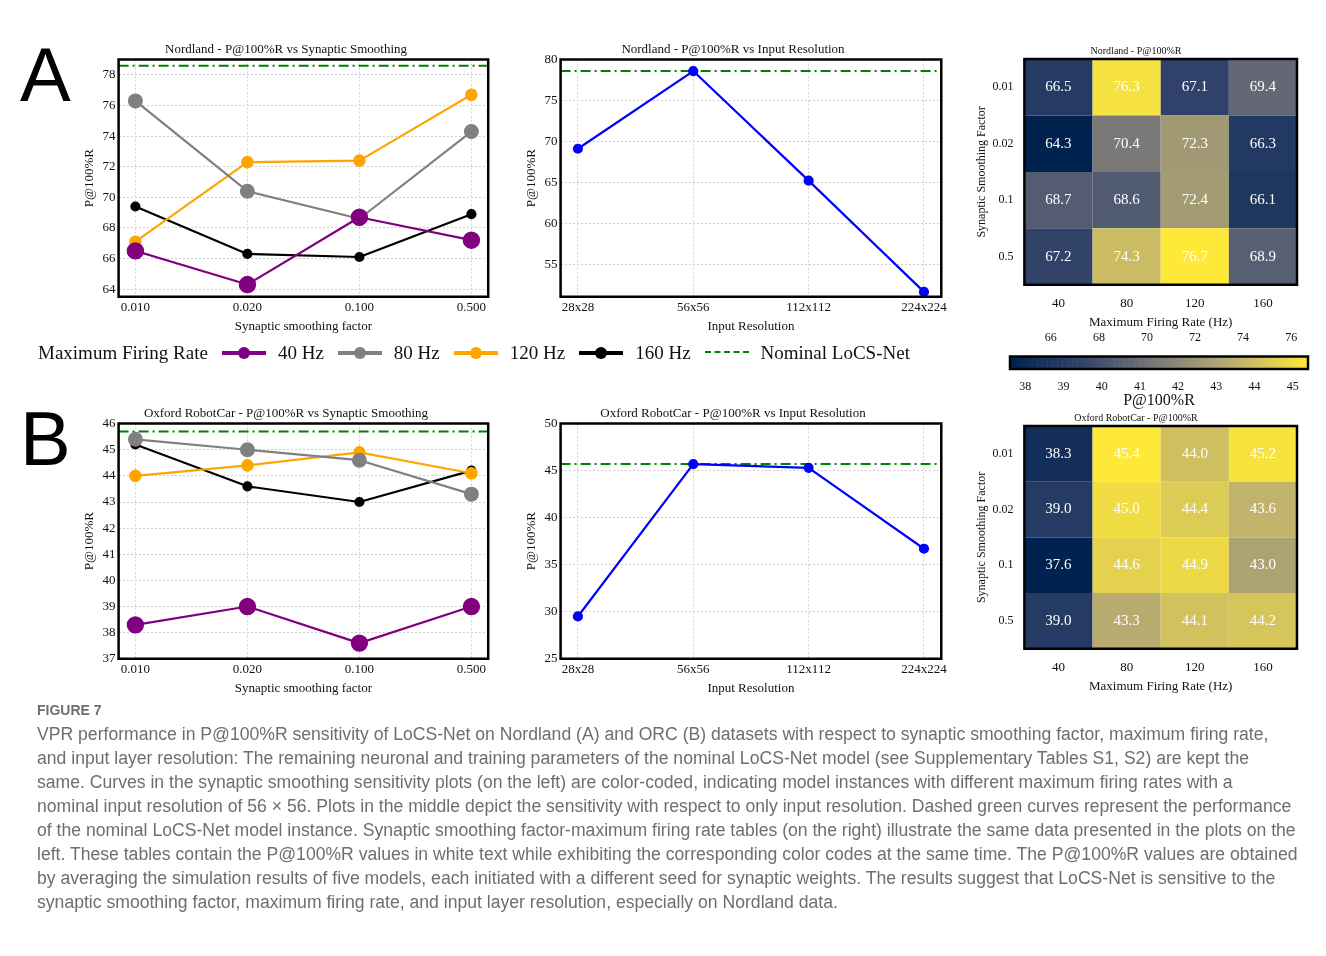 Image resolution: width=1326 pixels, height=956 pixels. What do you see at coordinates (109, 166) in the screenshot?
I see `y-tick-label: 72` at bounding box center [109, 166].